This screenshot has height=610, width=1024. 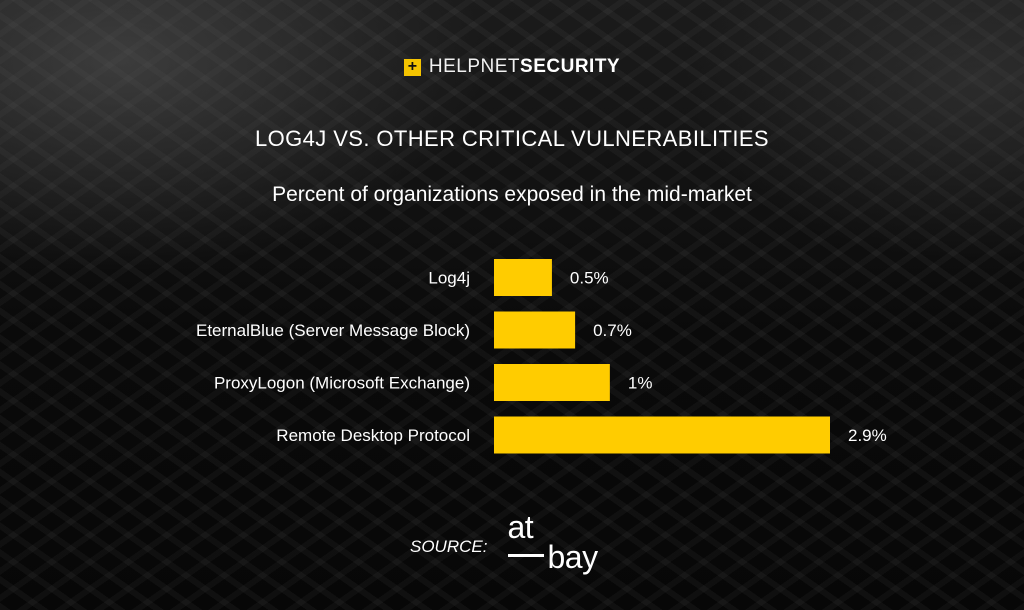 I want to click on plus-icon: +, so click(x=412, y=67).